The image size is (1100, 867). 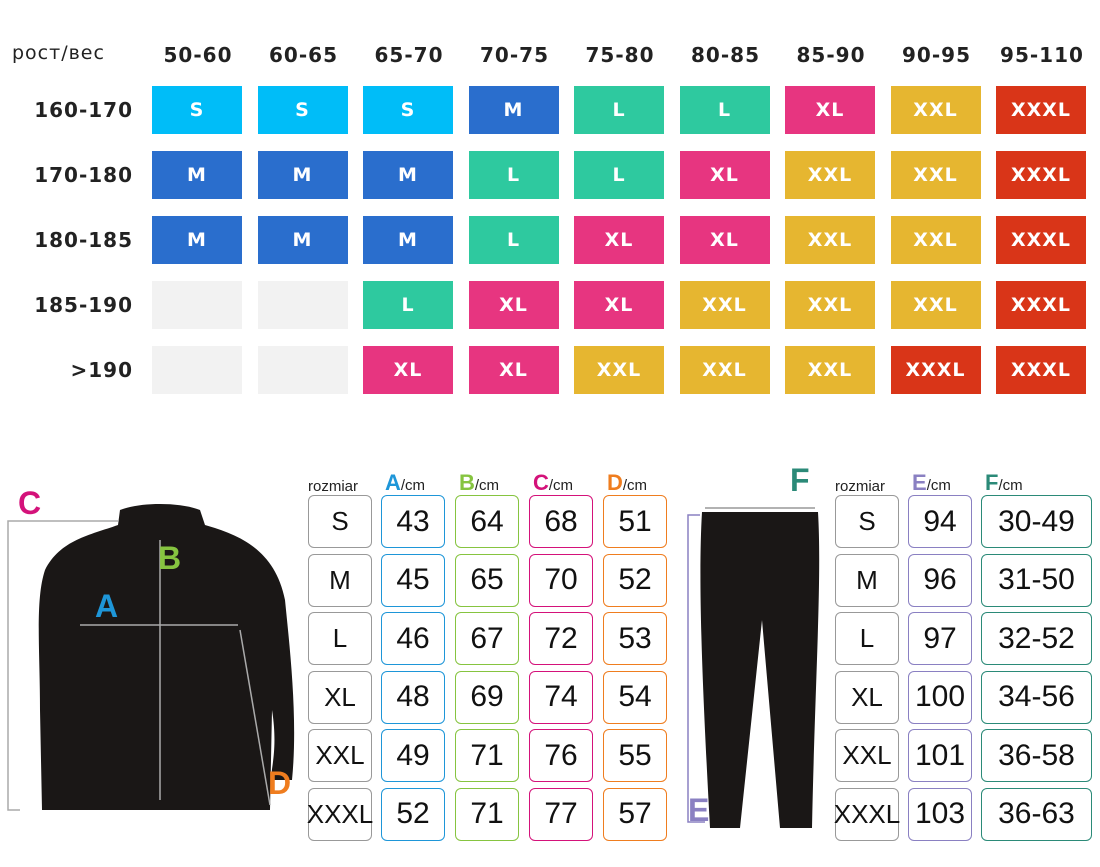 What do you see at coordinates (487, 580) in the screenshot?
I see `measurement-box: 65` at bounding box center [487, 580].